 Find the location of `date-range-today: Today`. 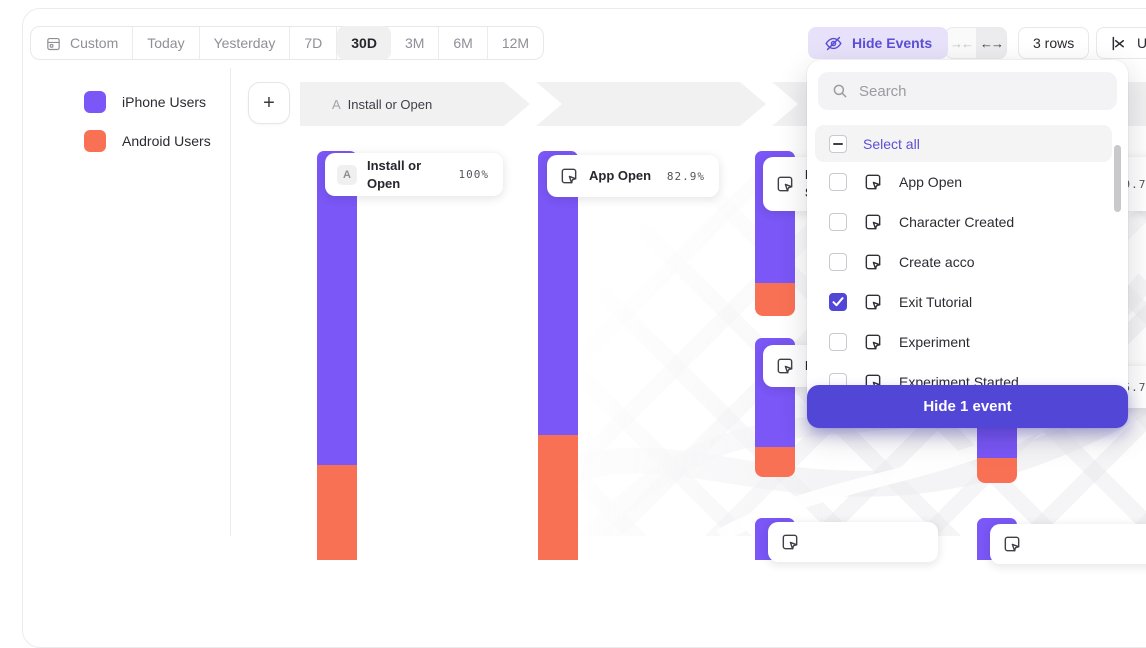

date-range-today: Today is located at coordinates (166, 43).